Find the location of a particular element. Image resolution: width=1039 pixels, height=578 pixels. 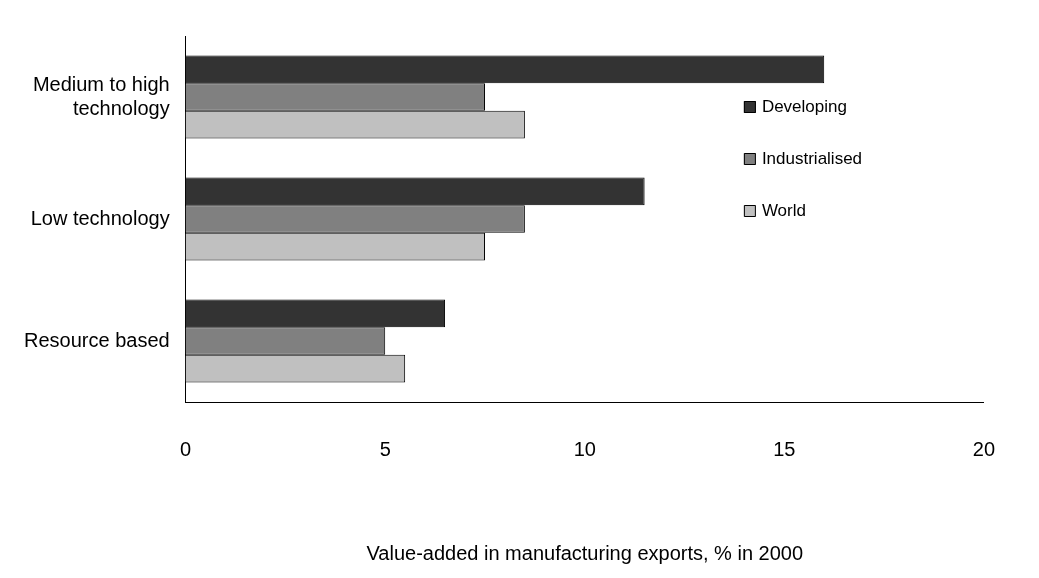

y-tick-label: Low technology is located at coordinates (100, 217).